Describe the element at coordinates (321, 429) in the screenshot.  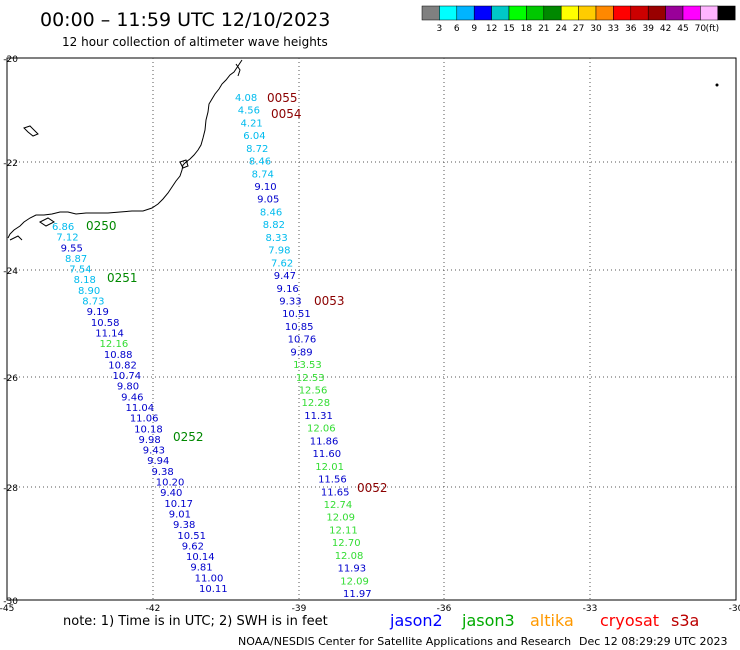
I see `wave-height-value: 12.06` at that location.